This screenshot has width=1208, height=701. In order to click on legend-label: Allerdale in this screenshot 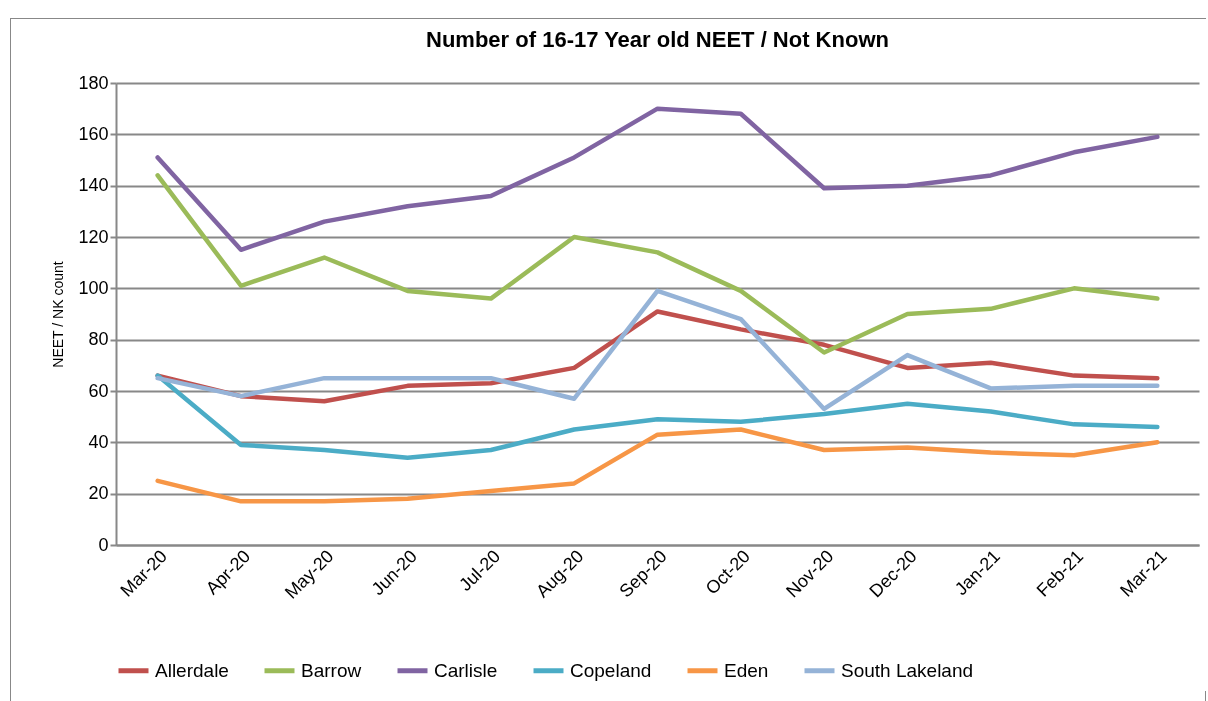, I will do `click(192, 670)`.